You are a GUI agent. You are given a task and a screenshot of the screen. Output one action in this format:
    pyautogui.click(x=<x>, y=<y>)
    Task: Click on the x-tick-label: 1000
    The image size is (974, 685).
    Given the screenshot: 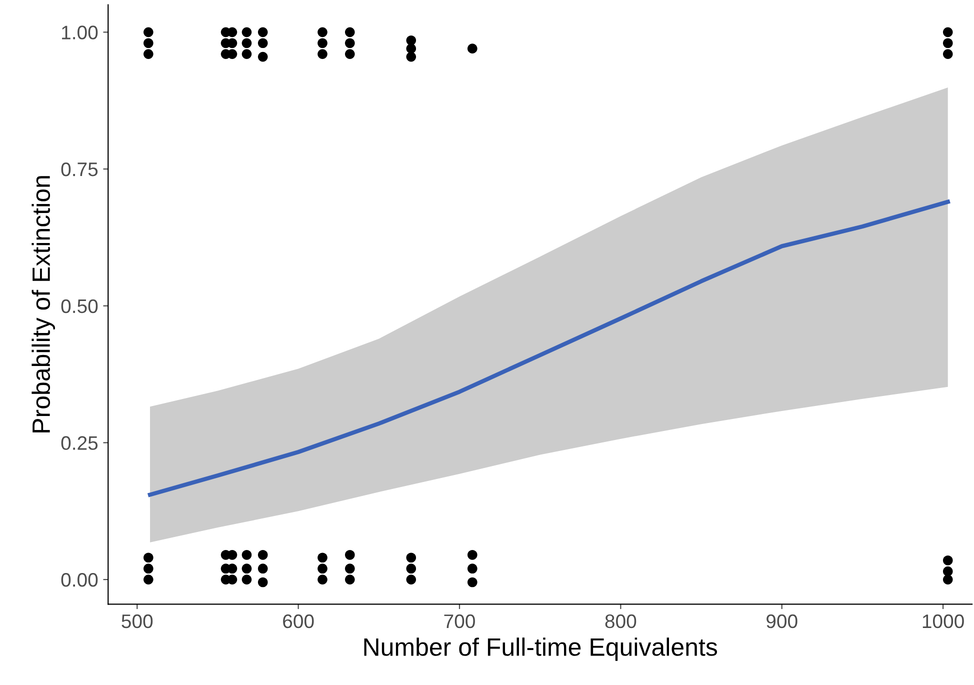 What is the action you would take?
    pyautogui.click(x=943, y=621)
    